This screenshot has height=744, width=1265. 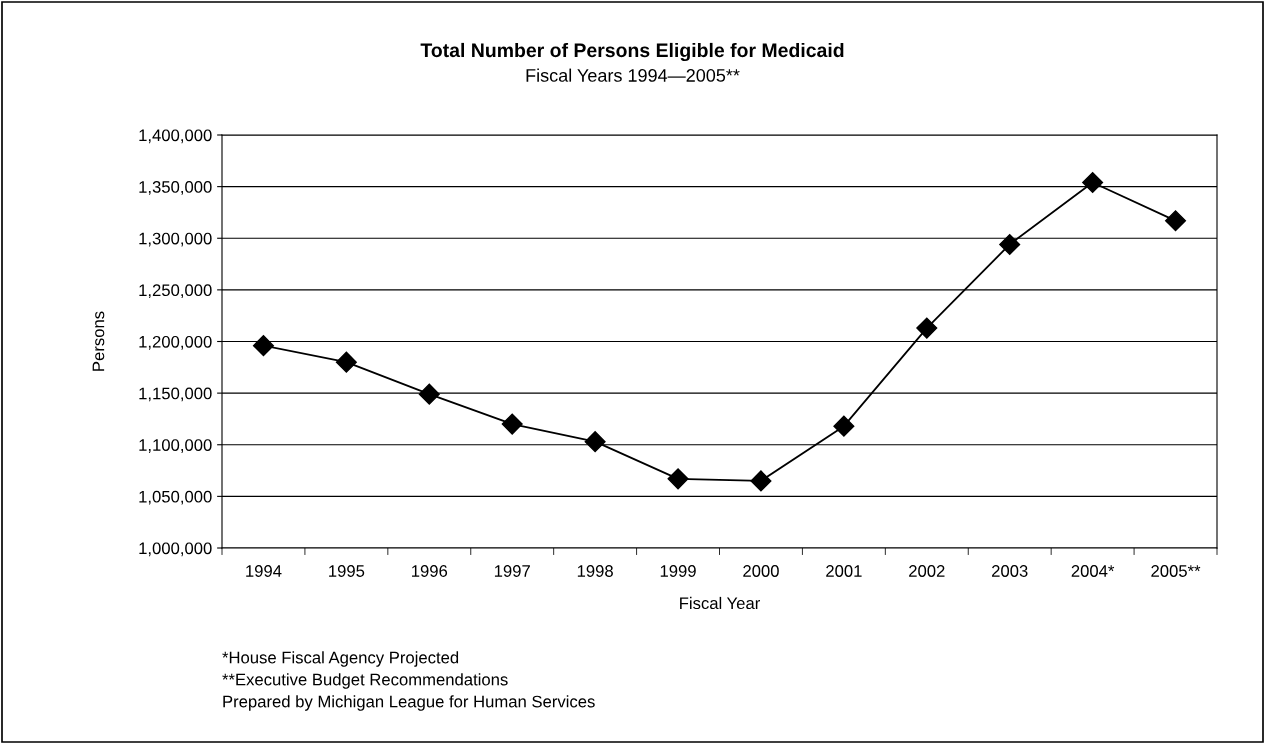 I want to click on chart-subtitle: Fiscal Years 1994—2005**, so click(x=633, y=75).